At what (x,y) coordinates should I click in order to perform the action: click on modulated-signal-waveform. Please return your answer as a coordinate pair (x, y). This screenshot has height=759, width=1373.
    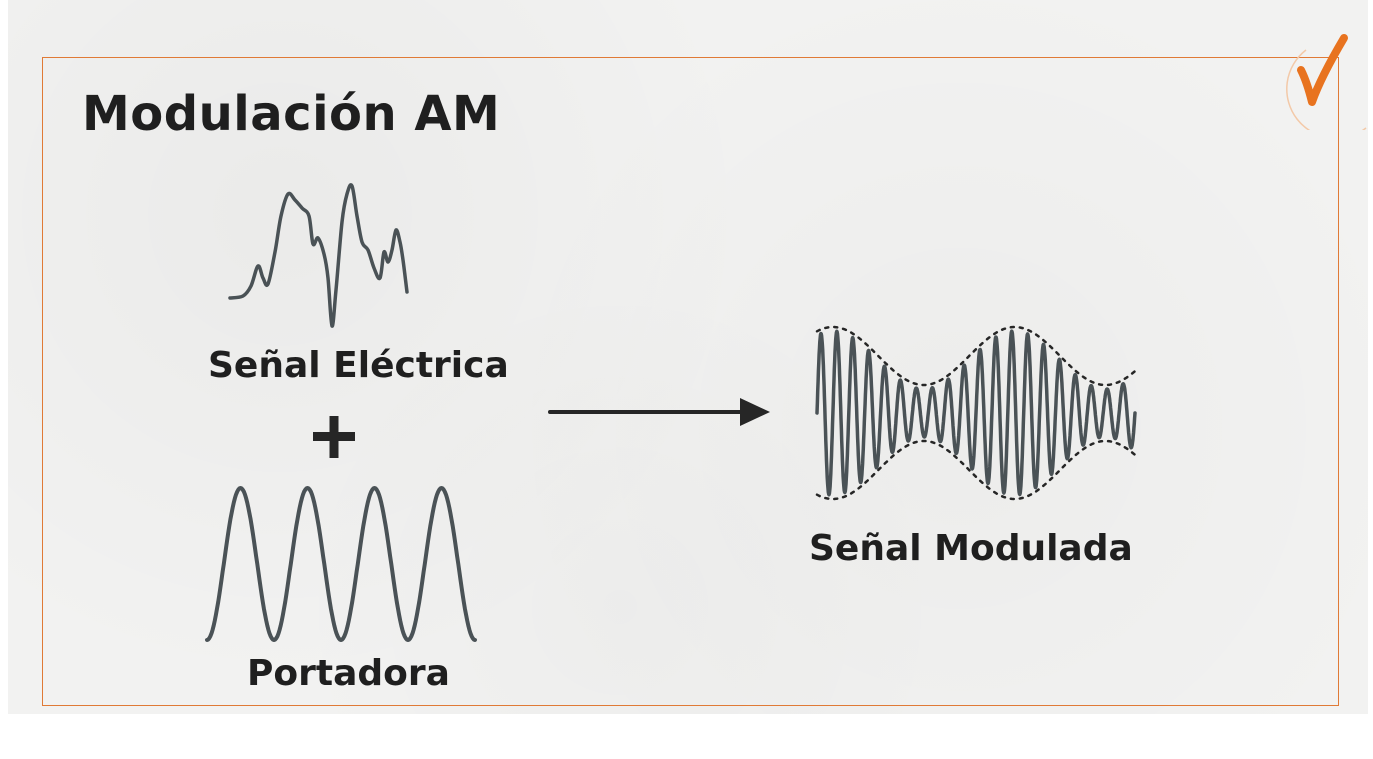
    Looking at the image, I should click on (976, 413).